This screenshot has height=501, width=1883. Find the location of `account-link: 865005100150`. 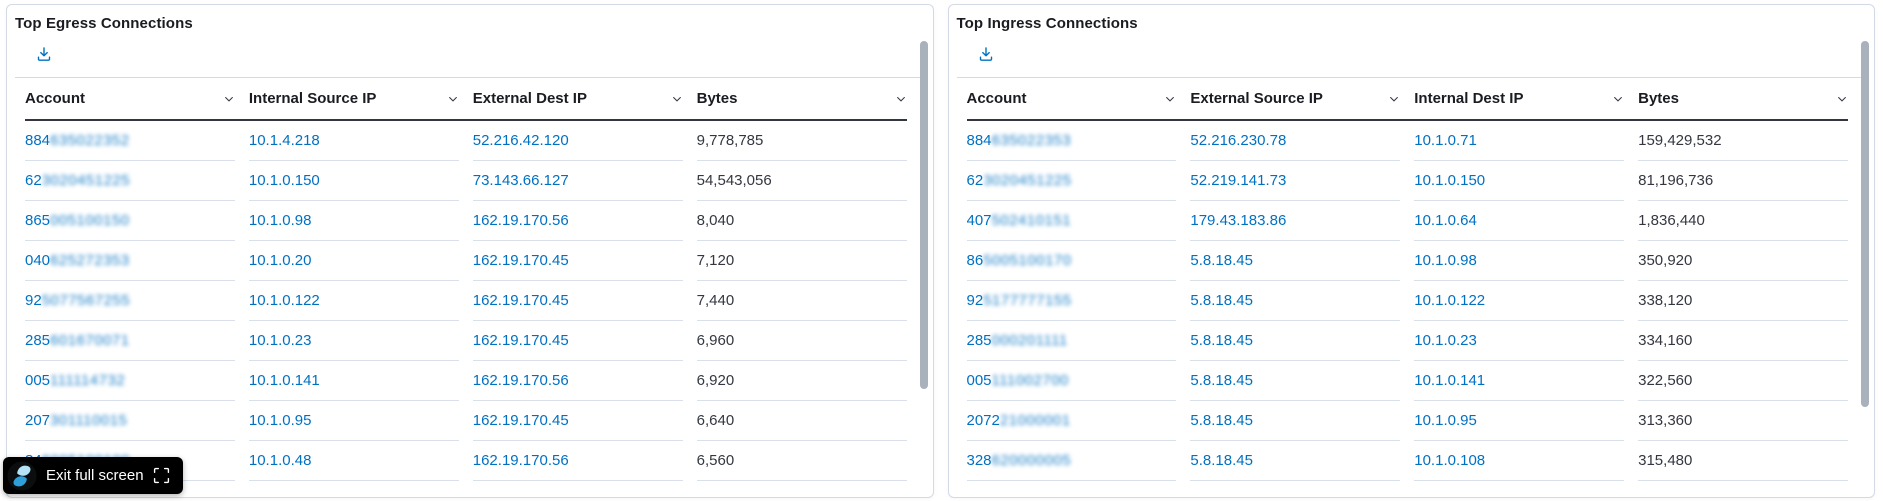

account-link: 865005100150 is located at coordinates (77, 220).